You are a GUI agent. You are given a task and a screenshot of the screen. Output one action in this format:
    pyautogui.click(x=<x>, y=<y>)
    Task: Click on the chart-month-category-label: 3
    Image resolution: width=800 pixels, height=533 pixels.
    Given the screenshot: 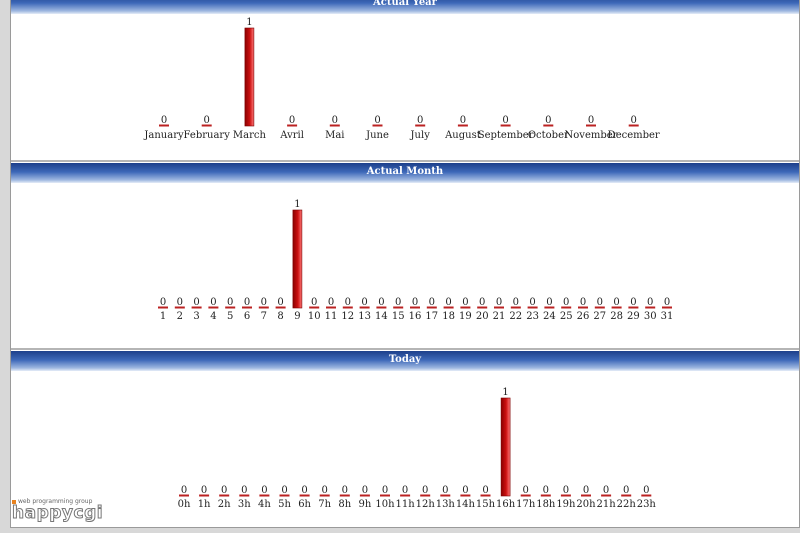 What is the action you would take?
    pyautogui.click(x=196, y=316)
    